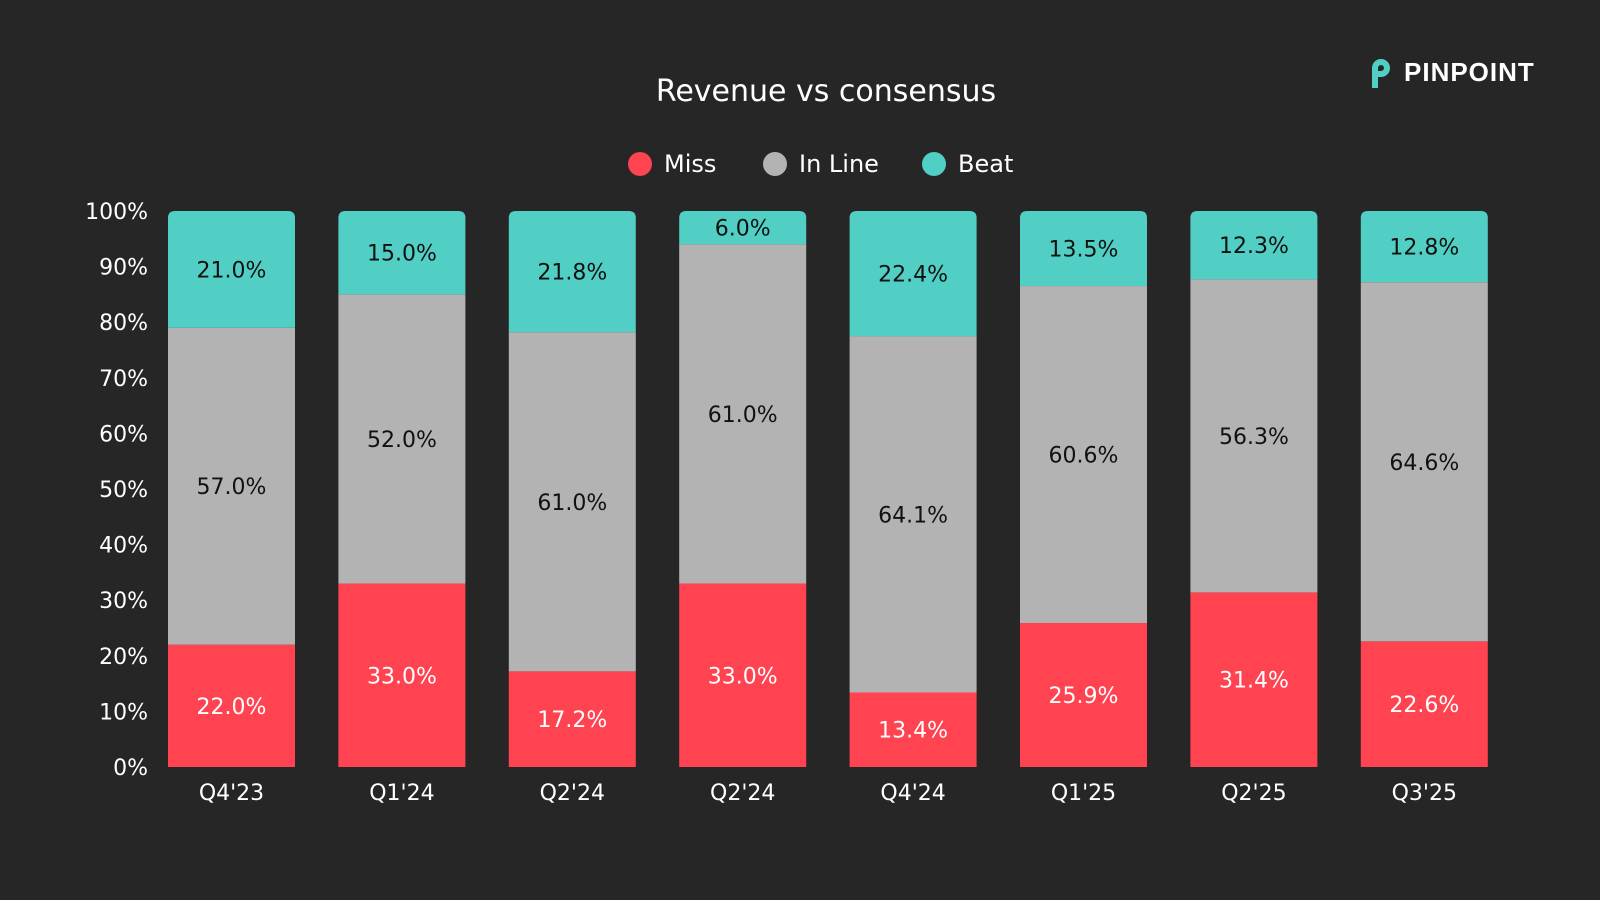 The height and width of the screenshot is (900, 1600). I want to click on y-tick-label: 50%, so click(123, 490).